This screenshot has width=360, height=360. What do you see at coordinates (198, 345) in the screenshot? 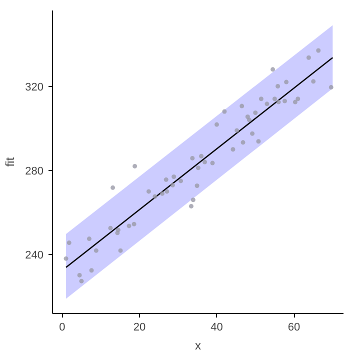
I see `x-axis-title: x` at bounding box center [198, 345].